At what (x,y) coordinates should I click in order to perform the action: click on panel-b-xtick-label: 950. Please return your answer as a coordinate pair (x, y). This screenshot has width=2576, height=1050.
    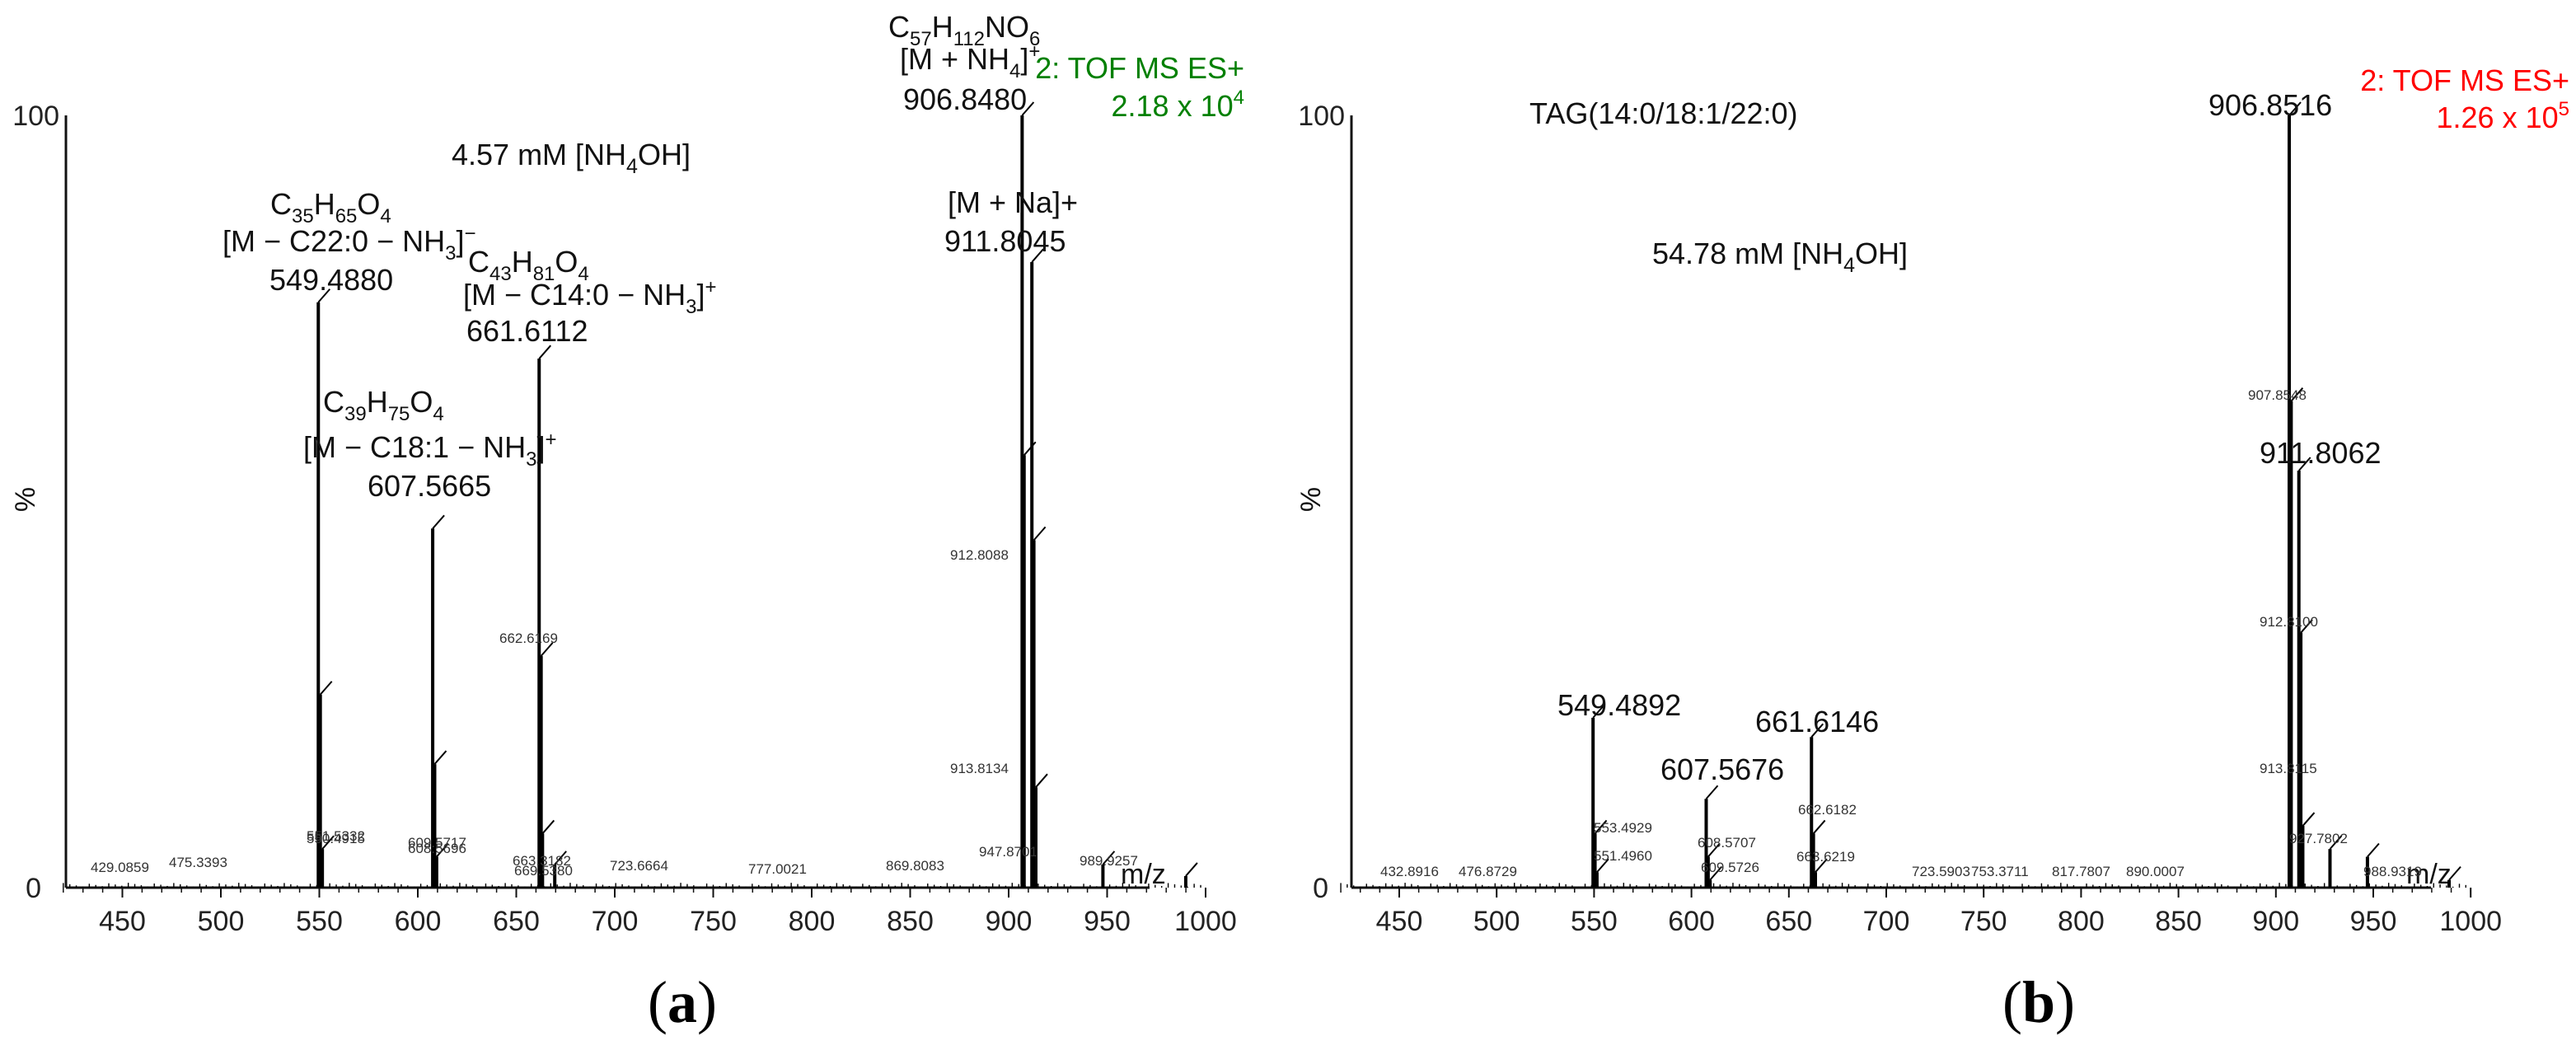
    Looking at the image, I should click on (2373, 922).